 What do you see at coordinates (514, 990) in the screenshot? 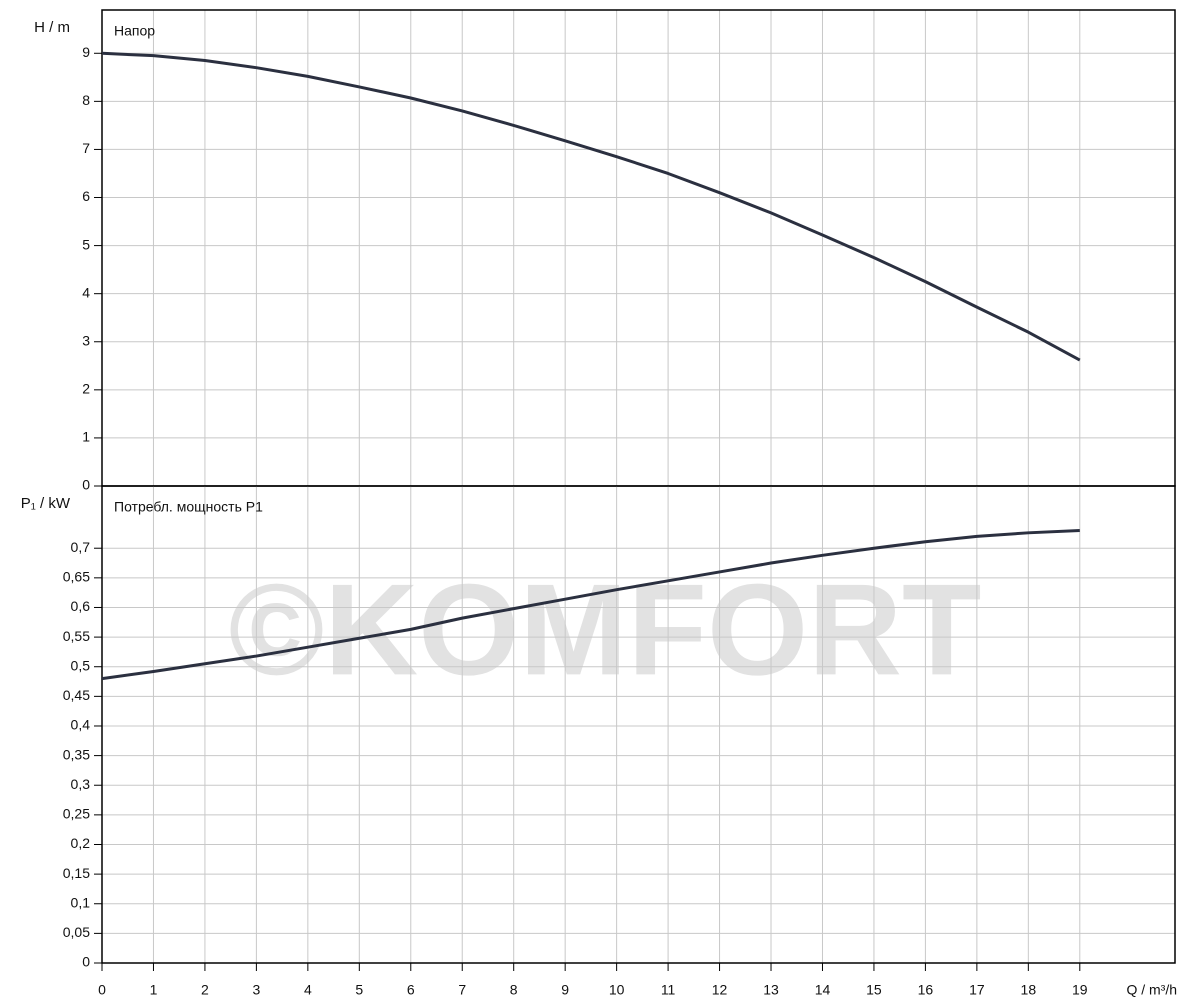
I see `x-tick-label: 8` at bounding box center [514, 990].